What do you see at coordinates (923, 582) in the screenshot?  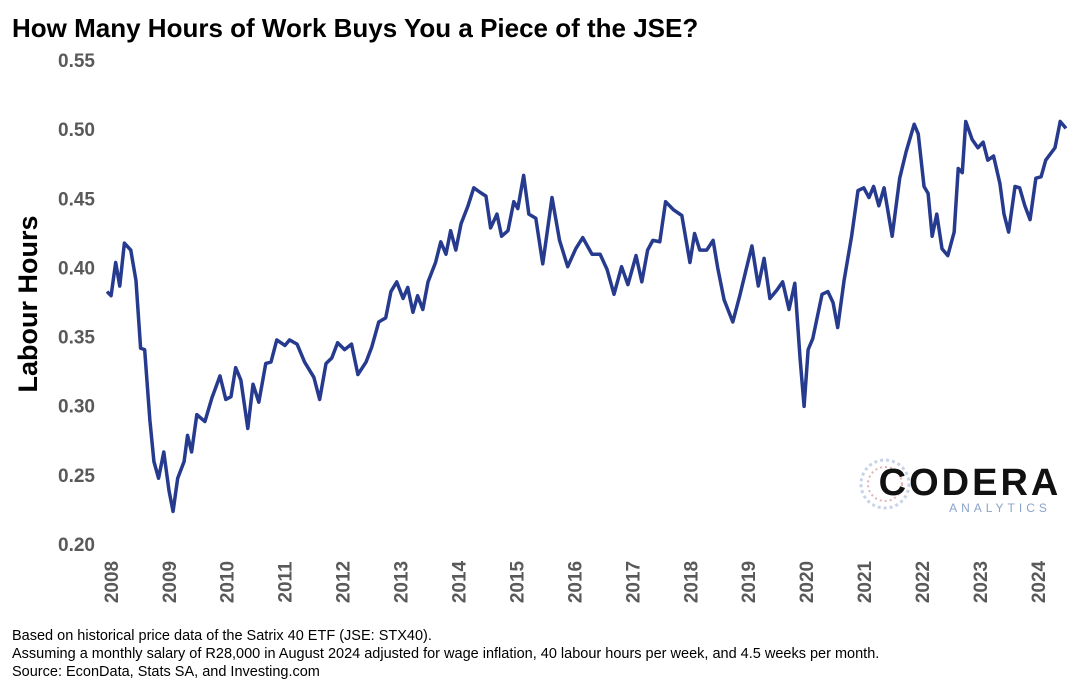 I see `x-tick-label: 2022` at bounding box center [923, 582].